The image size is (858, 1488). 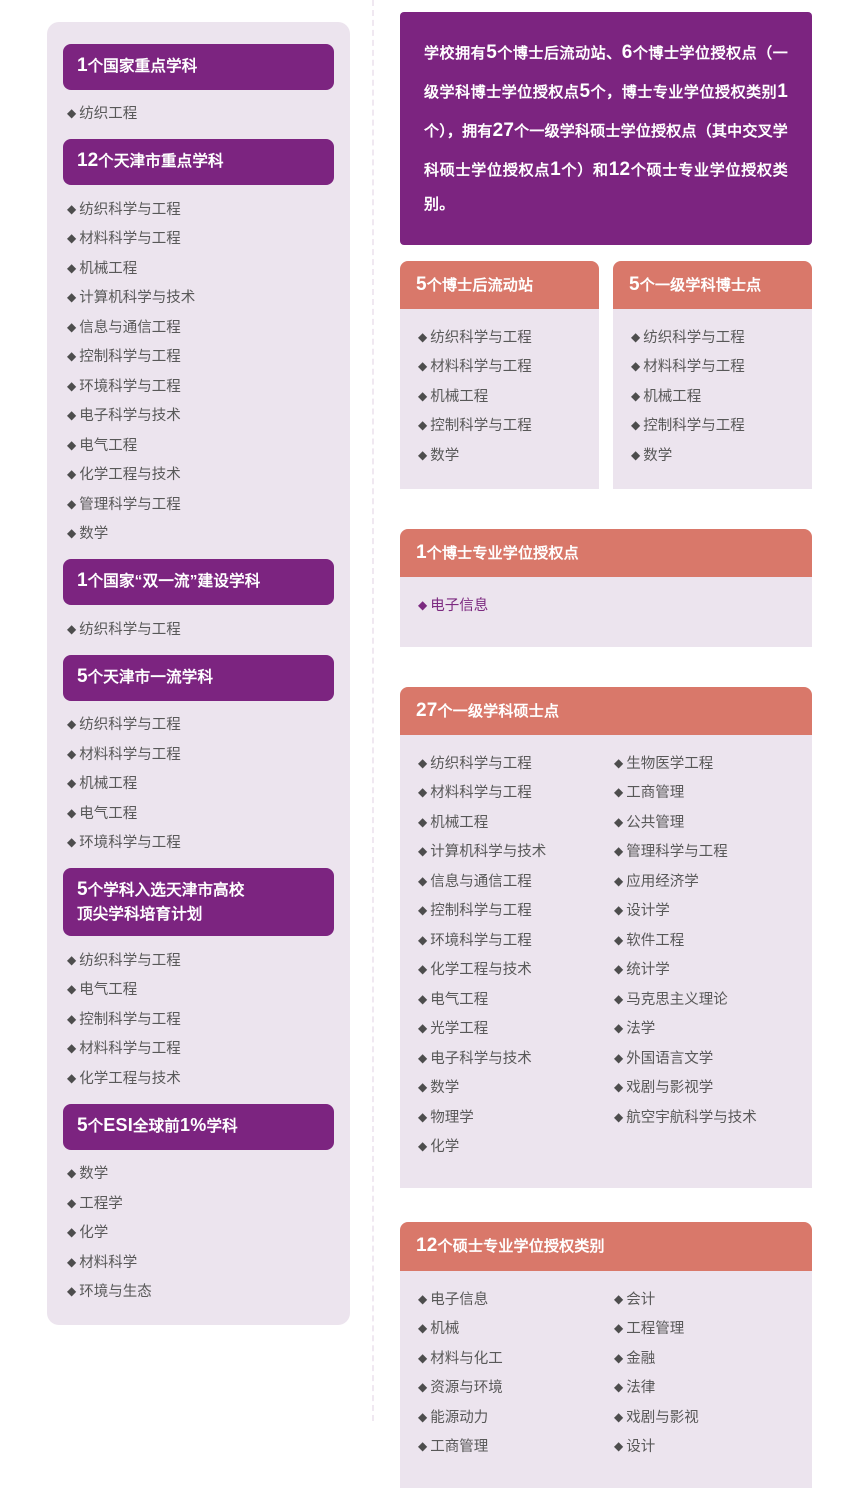 I want to click on section-heading: 5个ESI全球前1%学科, so click(x=198, y=1126).